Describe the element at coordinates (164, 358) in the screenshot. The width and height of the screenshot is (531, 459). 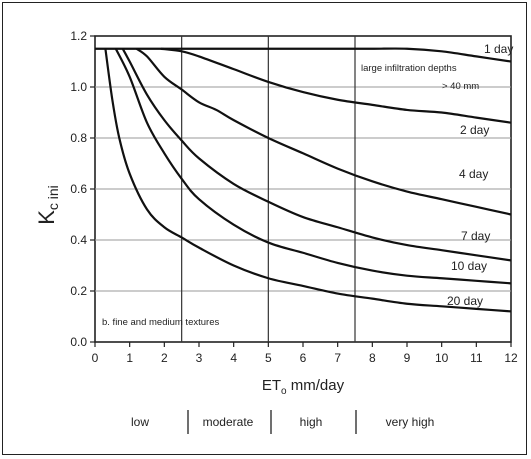
I see `x-tick-label-2: 2` at that location.